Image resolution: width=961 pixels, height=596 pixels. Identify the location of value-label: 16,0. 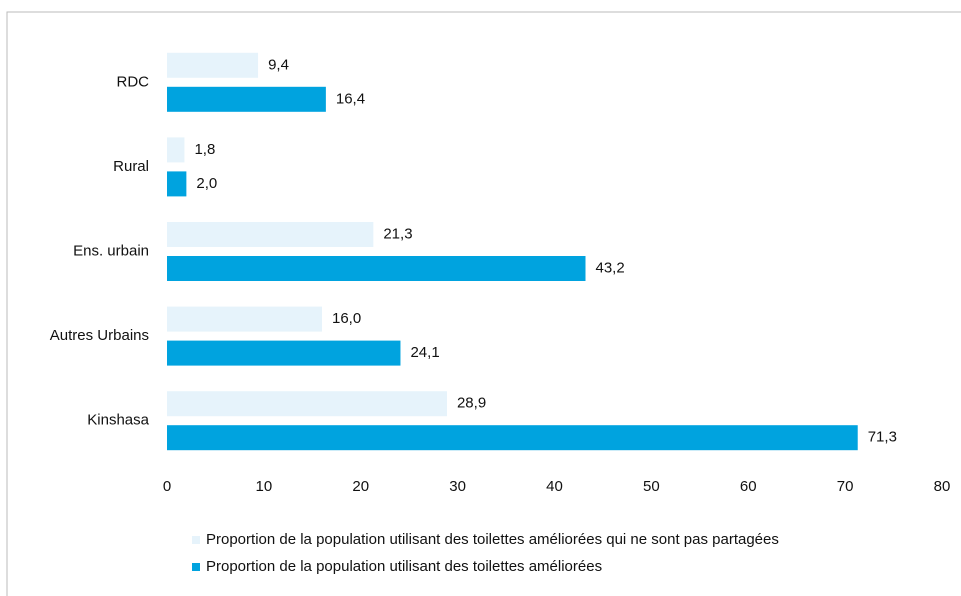
(346, 318).